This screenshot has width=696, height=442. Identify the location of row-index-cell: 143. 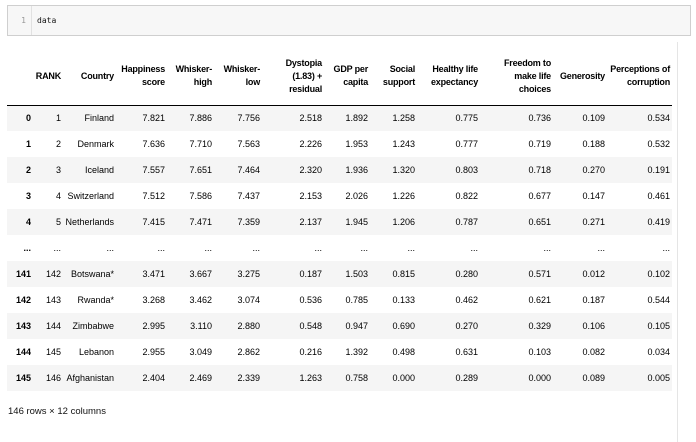
(23, 326).